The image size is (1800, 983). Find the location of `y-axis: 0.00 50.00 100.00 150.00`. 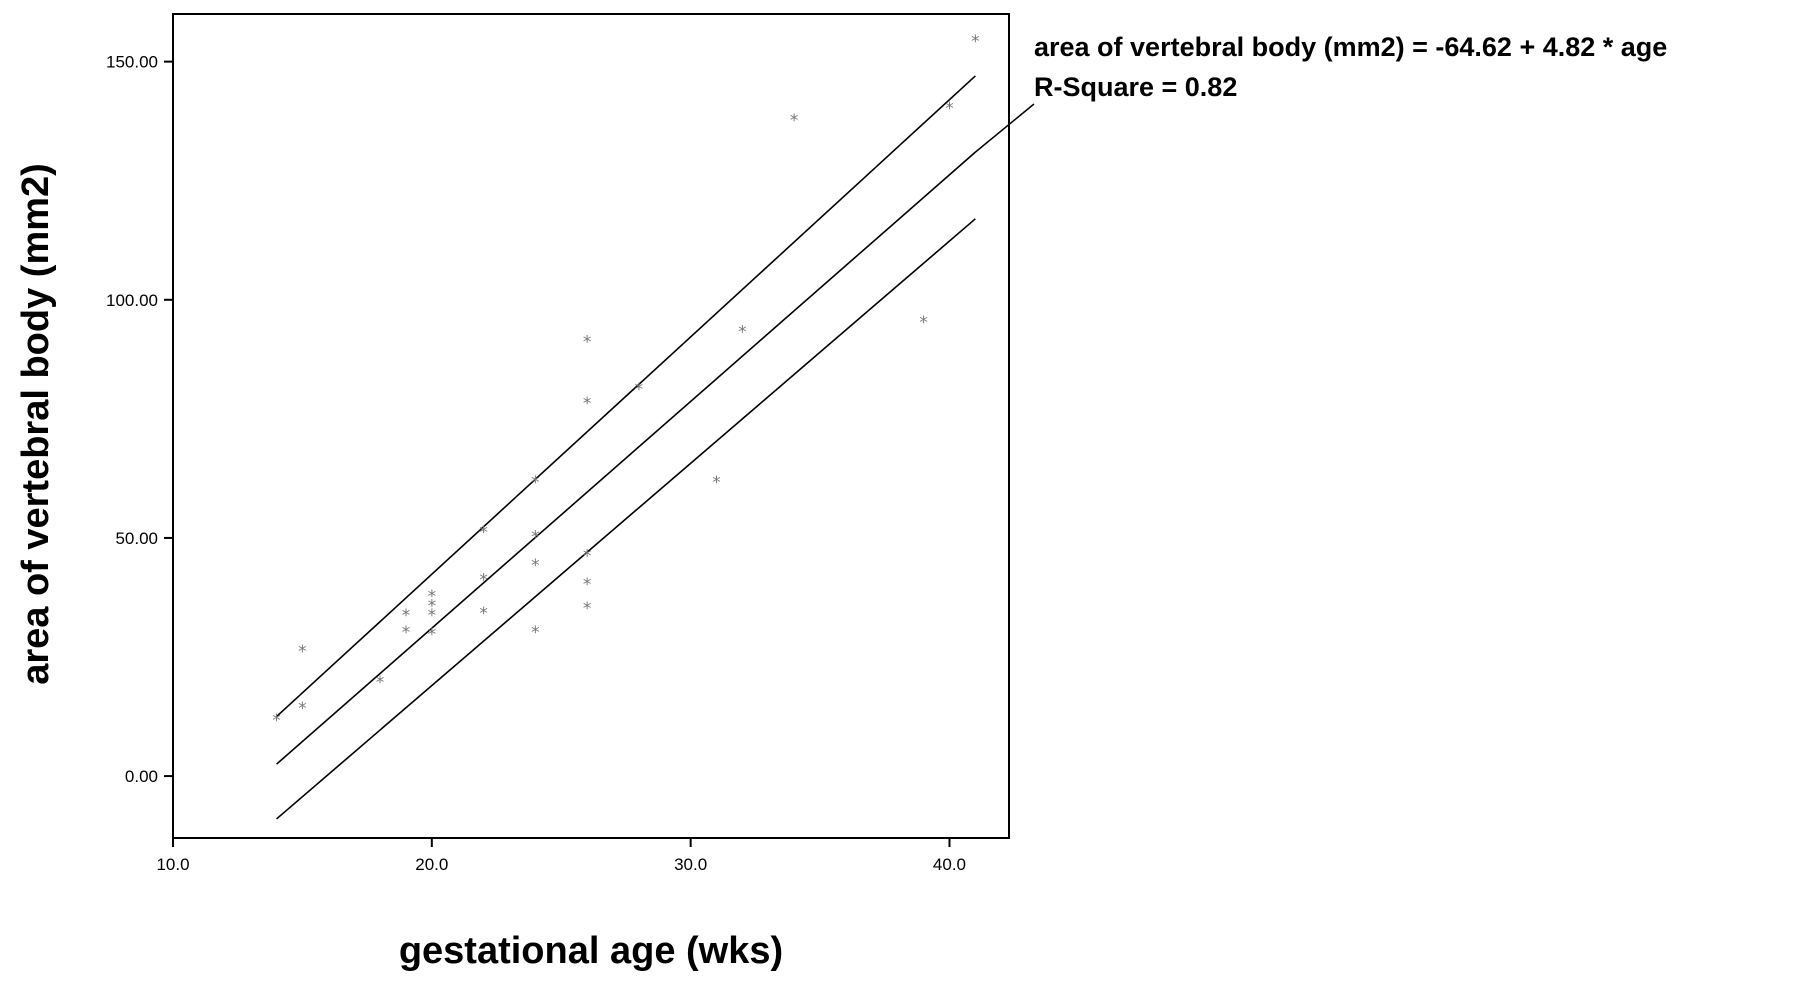

y-axis: 0.00 50.00 100.00 150.00 is located at coordinates (139, 419).